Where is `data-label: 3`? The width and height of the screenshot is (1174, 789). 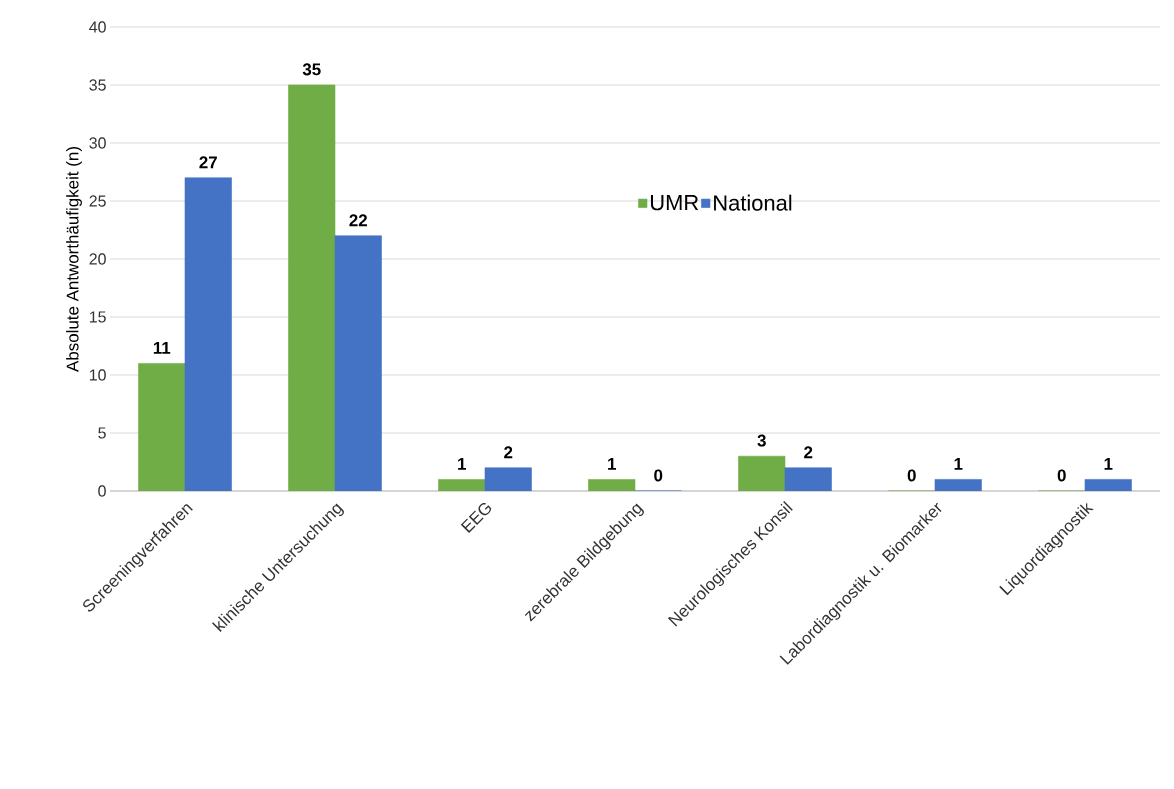 data-label: 3 is located at coordinates (761, 440).